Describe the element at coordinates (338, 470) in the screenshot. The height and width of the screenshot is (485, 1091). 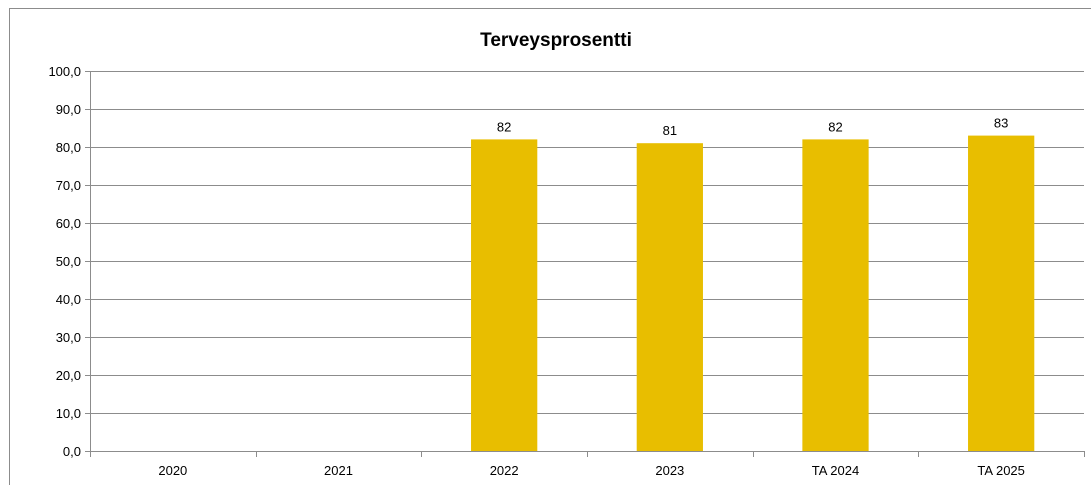
I see `x-tick-label: 2021` at that location.